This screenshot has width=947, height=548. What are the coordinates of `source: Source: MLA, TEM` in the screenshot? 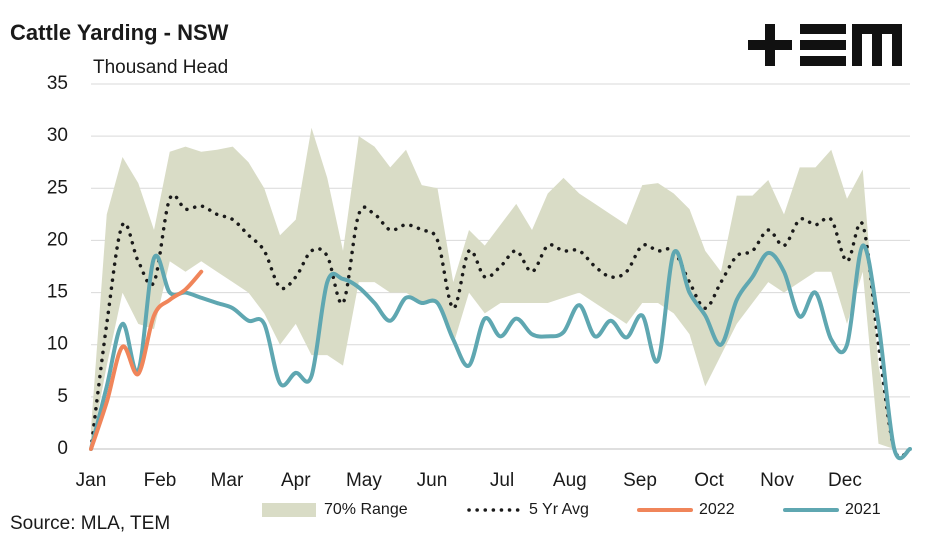 It's located at (90, 523).